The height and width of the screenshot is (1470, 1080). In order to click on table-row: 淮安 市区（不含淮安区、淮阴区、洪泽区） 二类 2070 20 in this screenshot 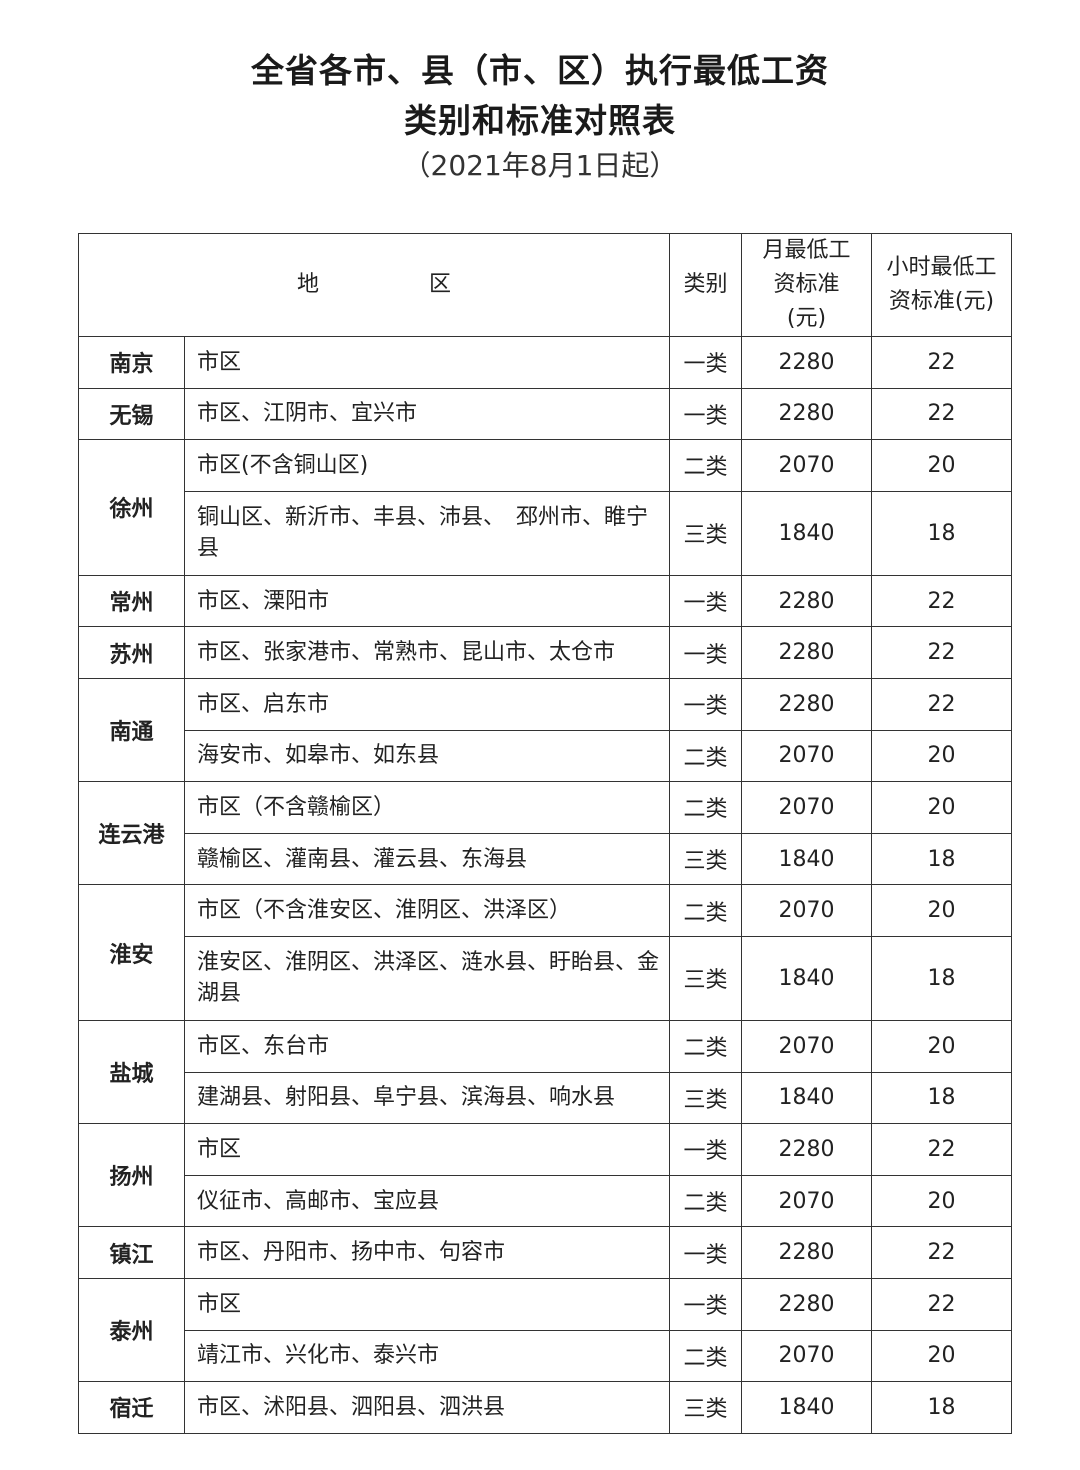, I will do `click(545, 952)`.